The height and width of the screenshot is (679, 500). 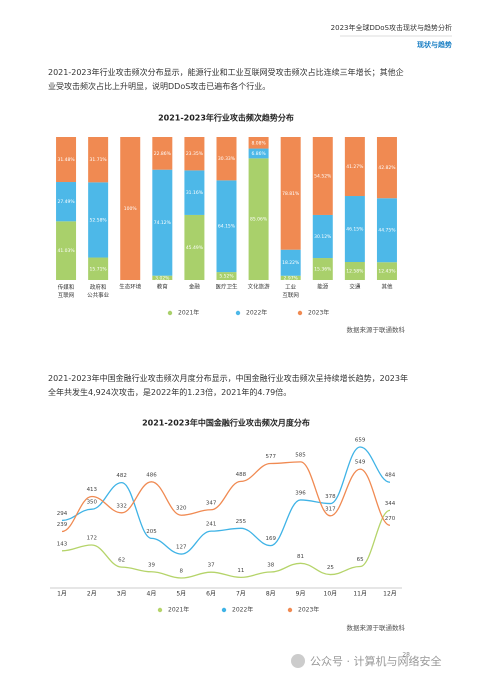 I want to click on x-tick-label: 交通, so click(x=355, y=287).